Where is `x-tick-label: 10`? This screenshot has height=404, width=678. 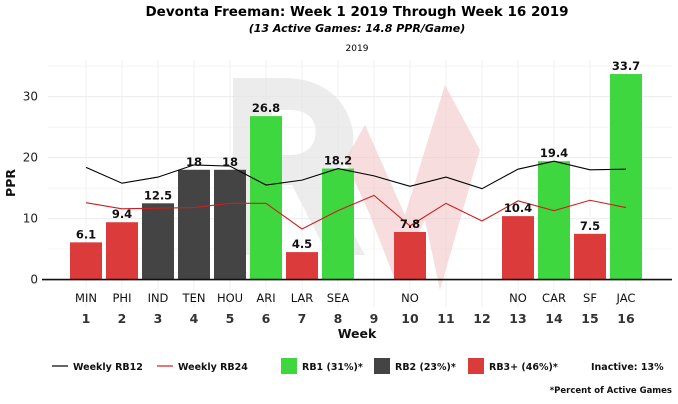 x-tick-label: 10 is located at coordinates (410, 318).